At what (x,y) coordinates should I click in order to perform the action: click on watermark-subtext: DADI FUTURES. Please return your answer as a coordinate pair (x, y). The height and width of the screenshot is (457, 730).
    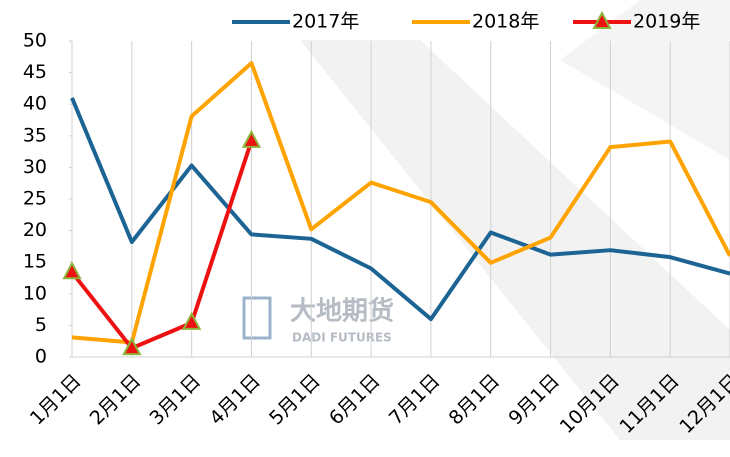
    Looking at the image, I should click on (342, 338).